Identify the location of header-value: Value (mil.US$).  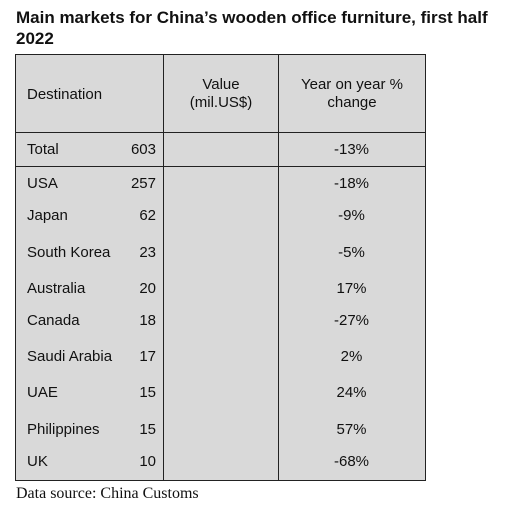
(221, 94).